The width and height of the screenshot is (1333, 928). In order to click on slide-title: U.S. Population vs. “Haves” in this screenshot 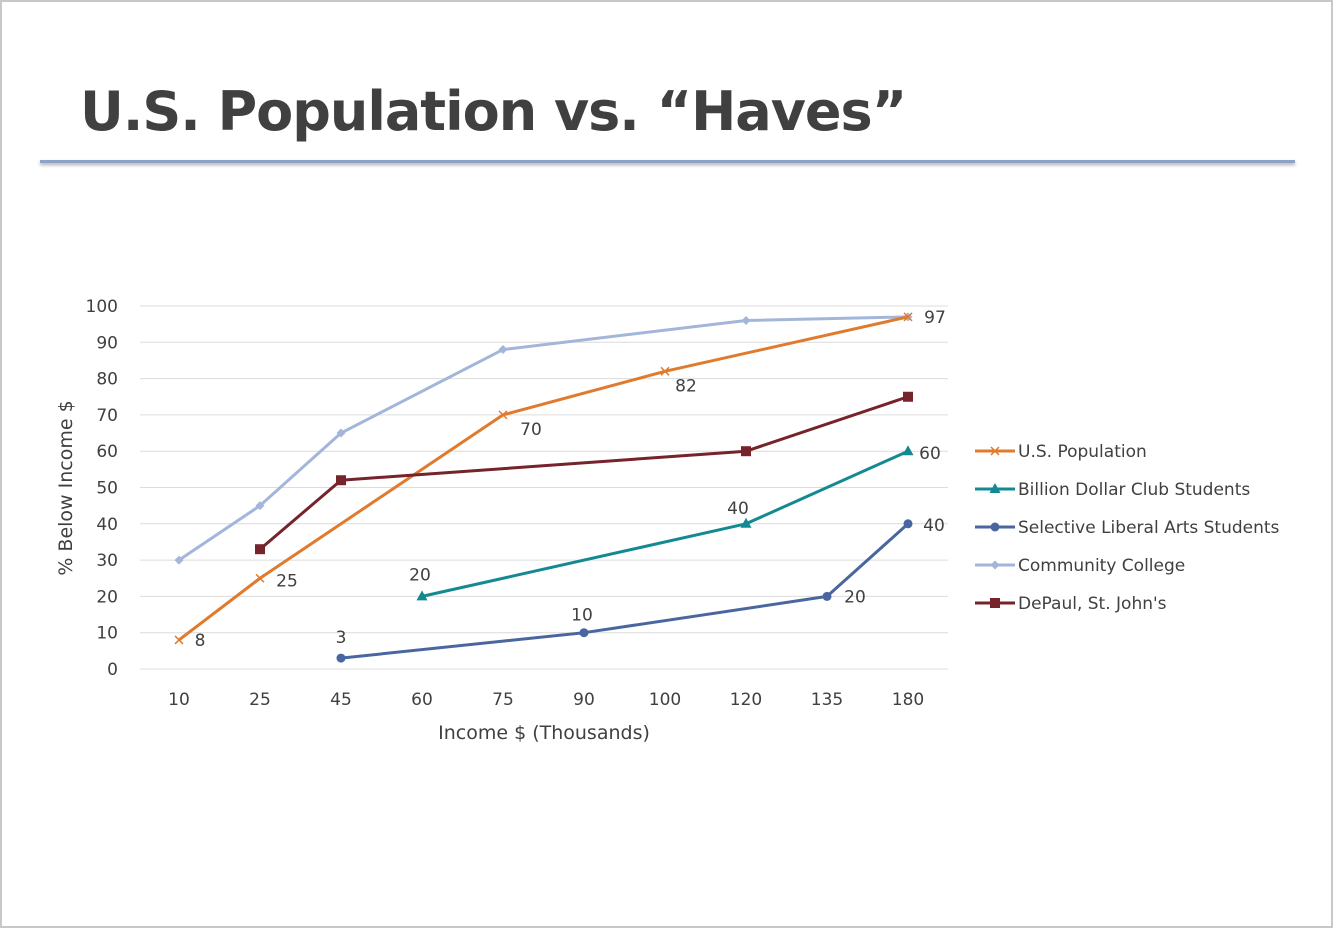, I will do `click(493, 111)`.